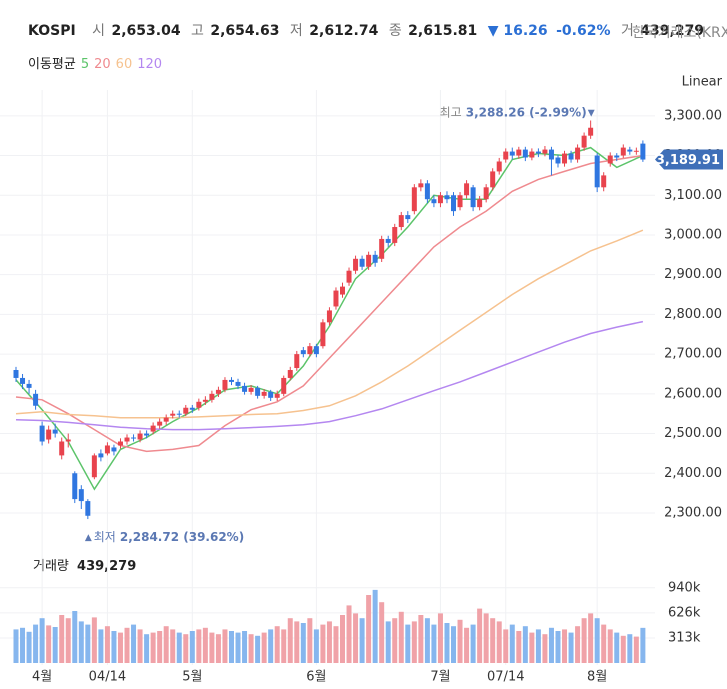 This screenshot has height=689, width=727. Describe the element at coordinates (693, 433) in the screenshot. I see `y-tick-label: 2,500.00` at that location.